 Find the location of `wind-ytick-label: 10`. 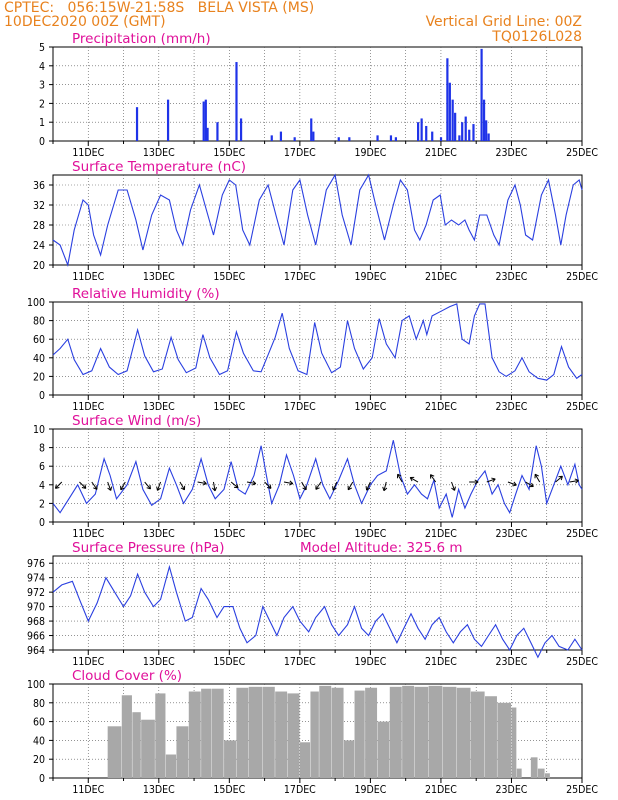

wind-ytick-label: 10 is located at coordinates (39, 430).